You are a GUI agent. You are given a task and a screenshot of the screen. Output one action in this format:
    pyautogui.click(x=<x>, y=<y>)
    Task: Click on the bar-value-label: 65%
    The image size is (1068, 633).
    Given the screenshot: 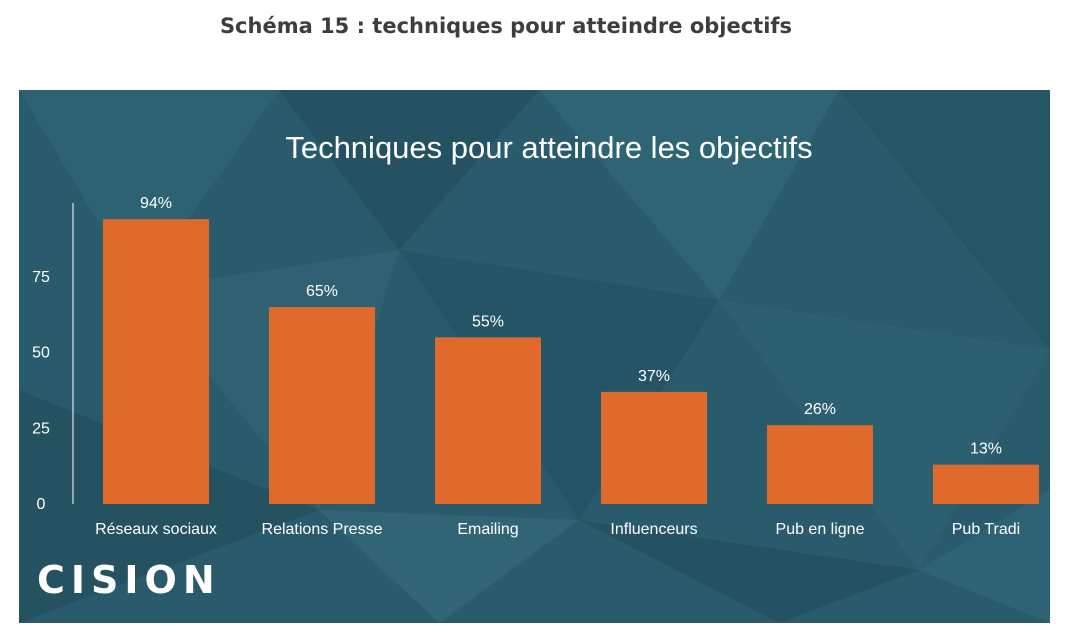 What is the action you would take?
    pyautogui.click(x=322, y=291)
    